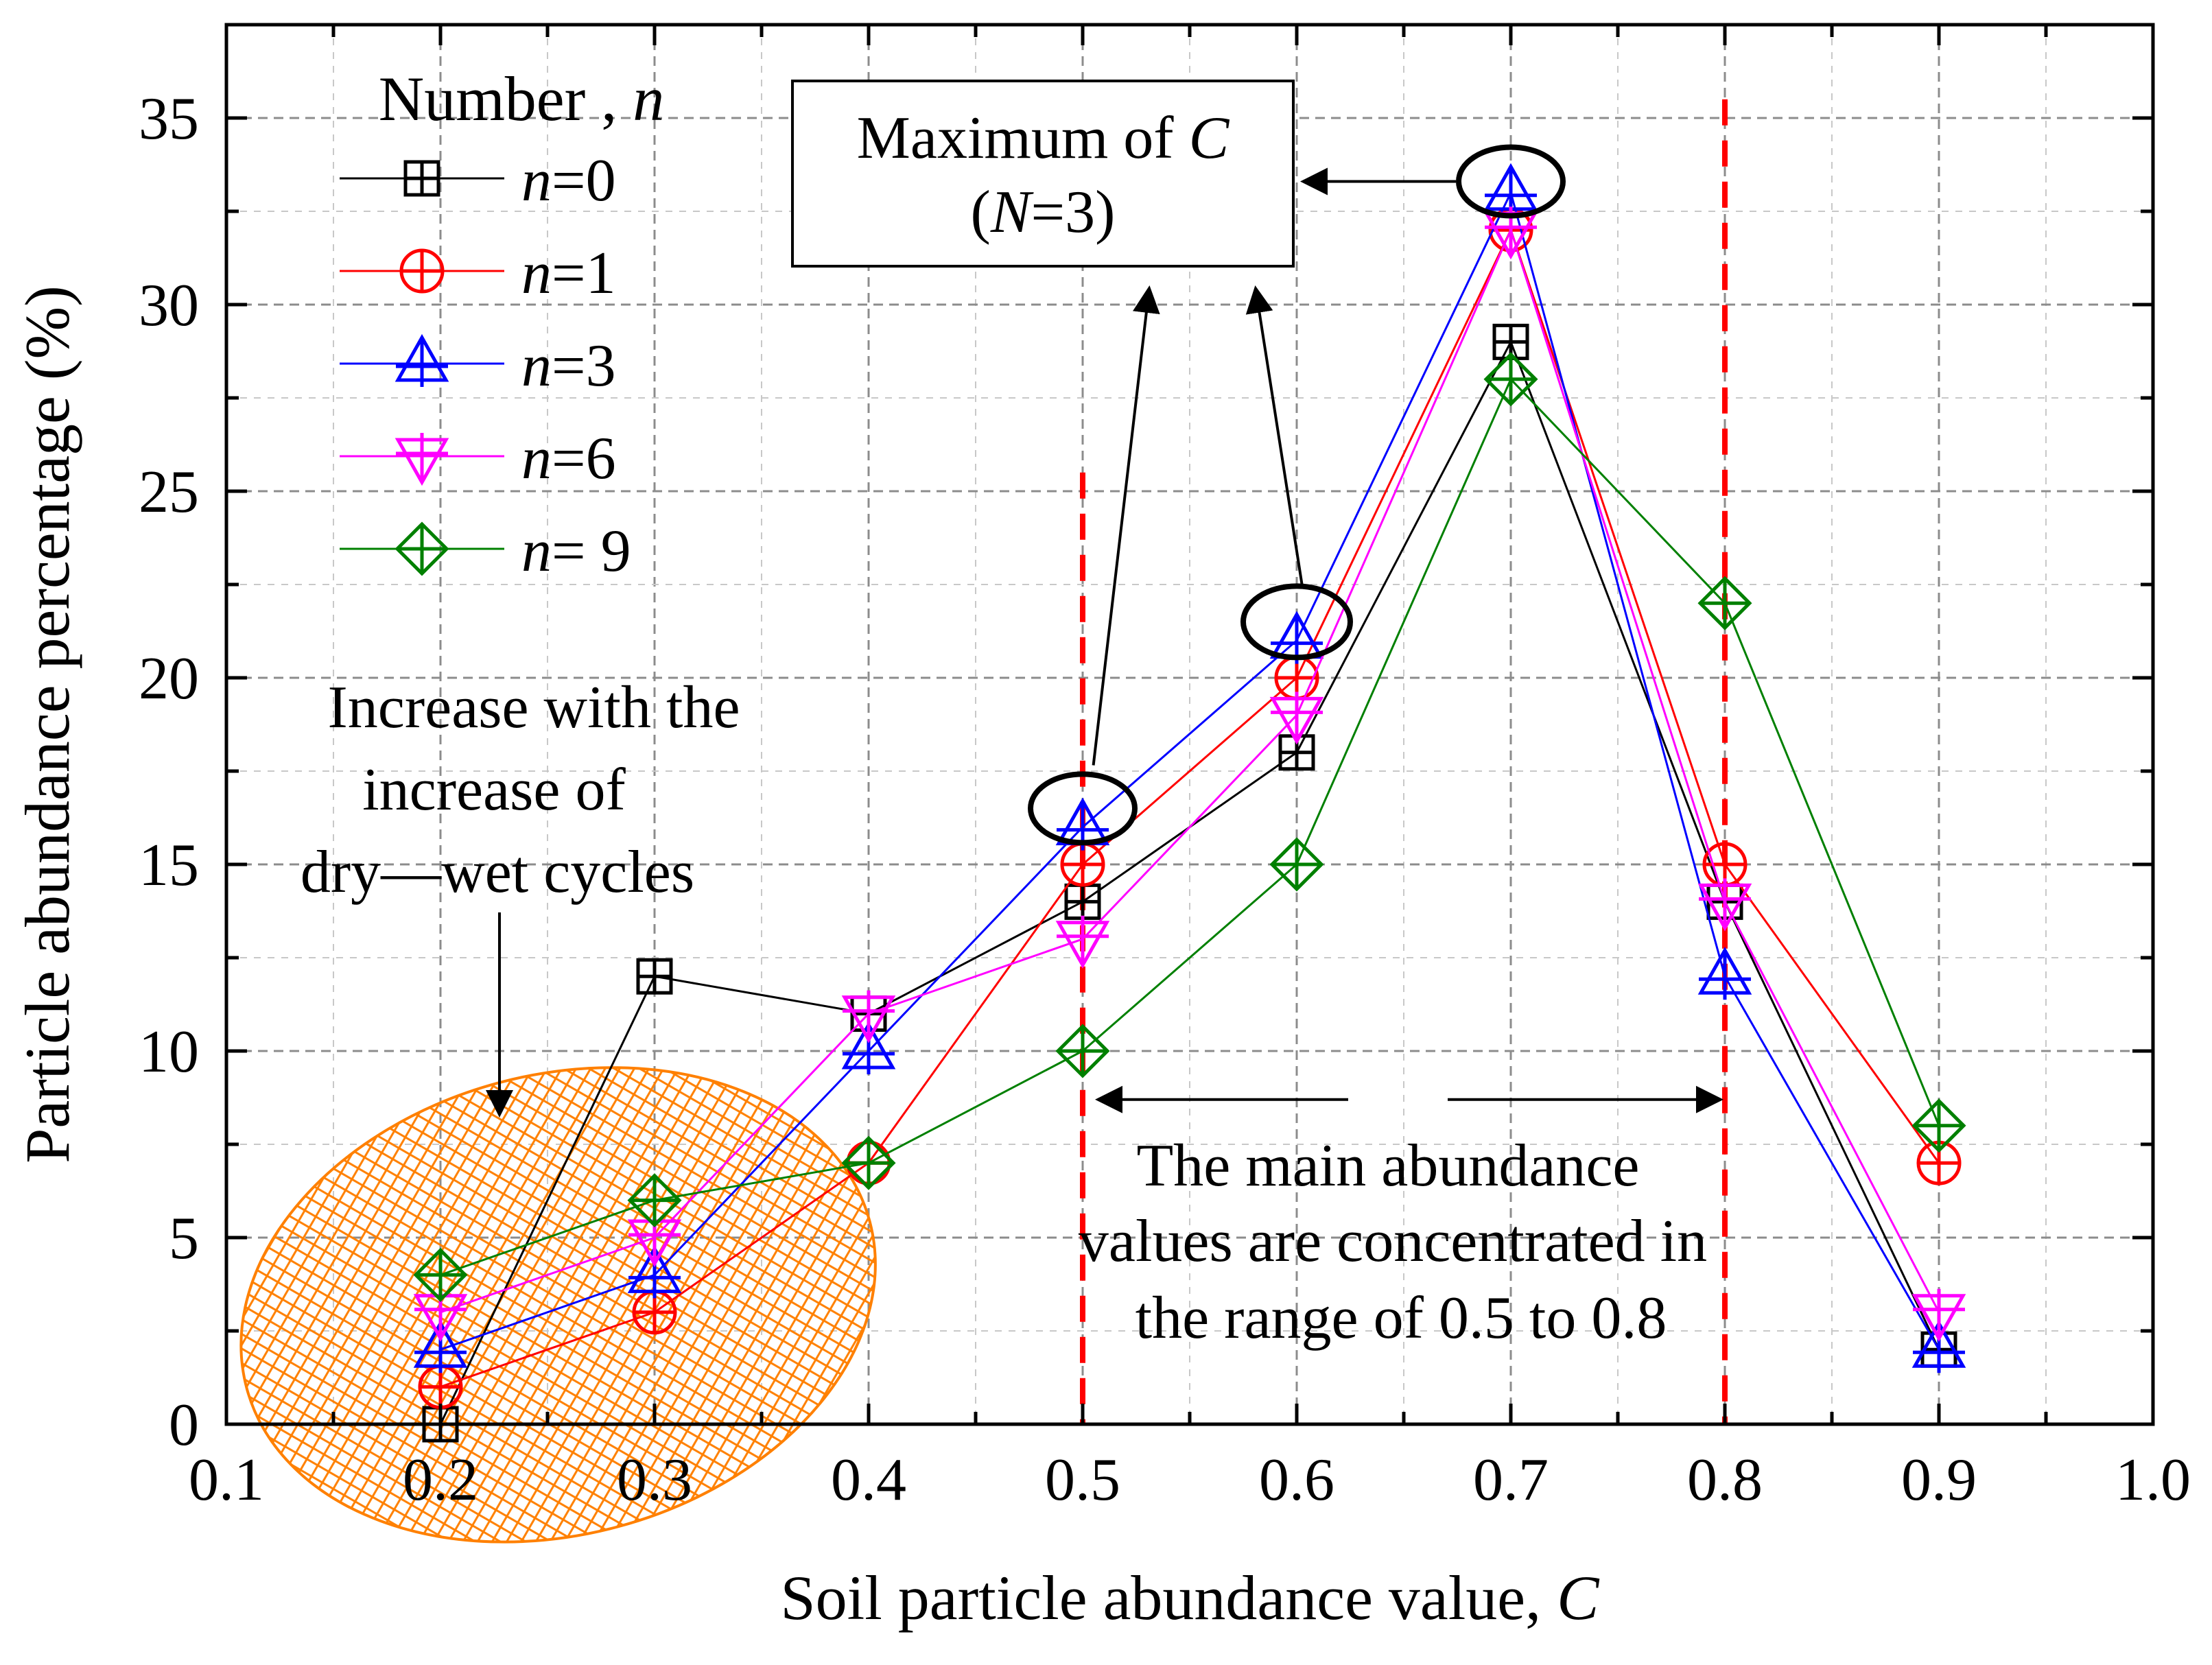  I want to click on increase-note-line1: Increase with the, so click(533, 707).